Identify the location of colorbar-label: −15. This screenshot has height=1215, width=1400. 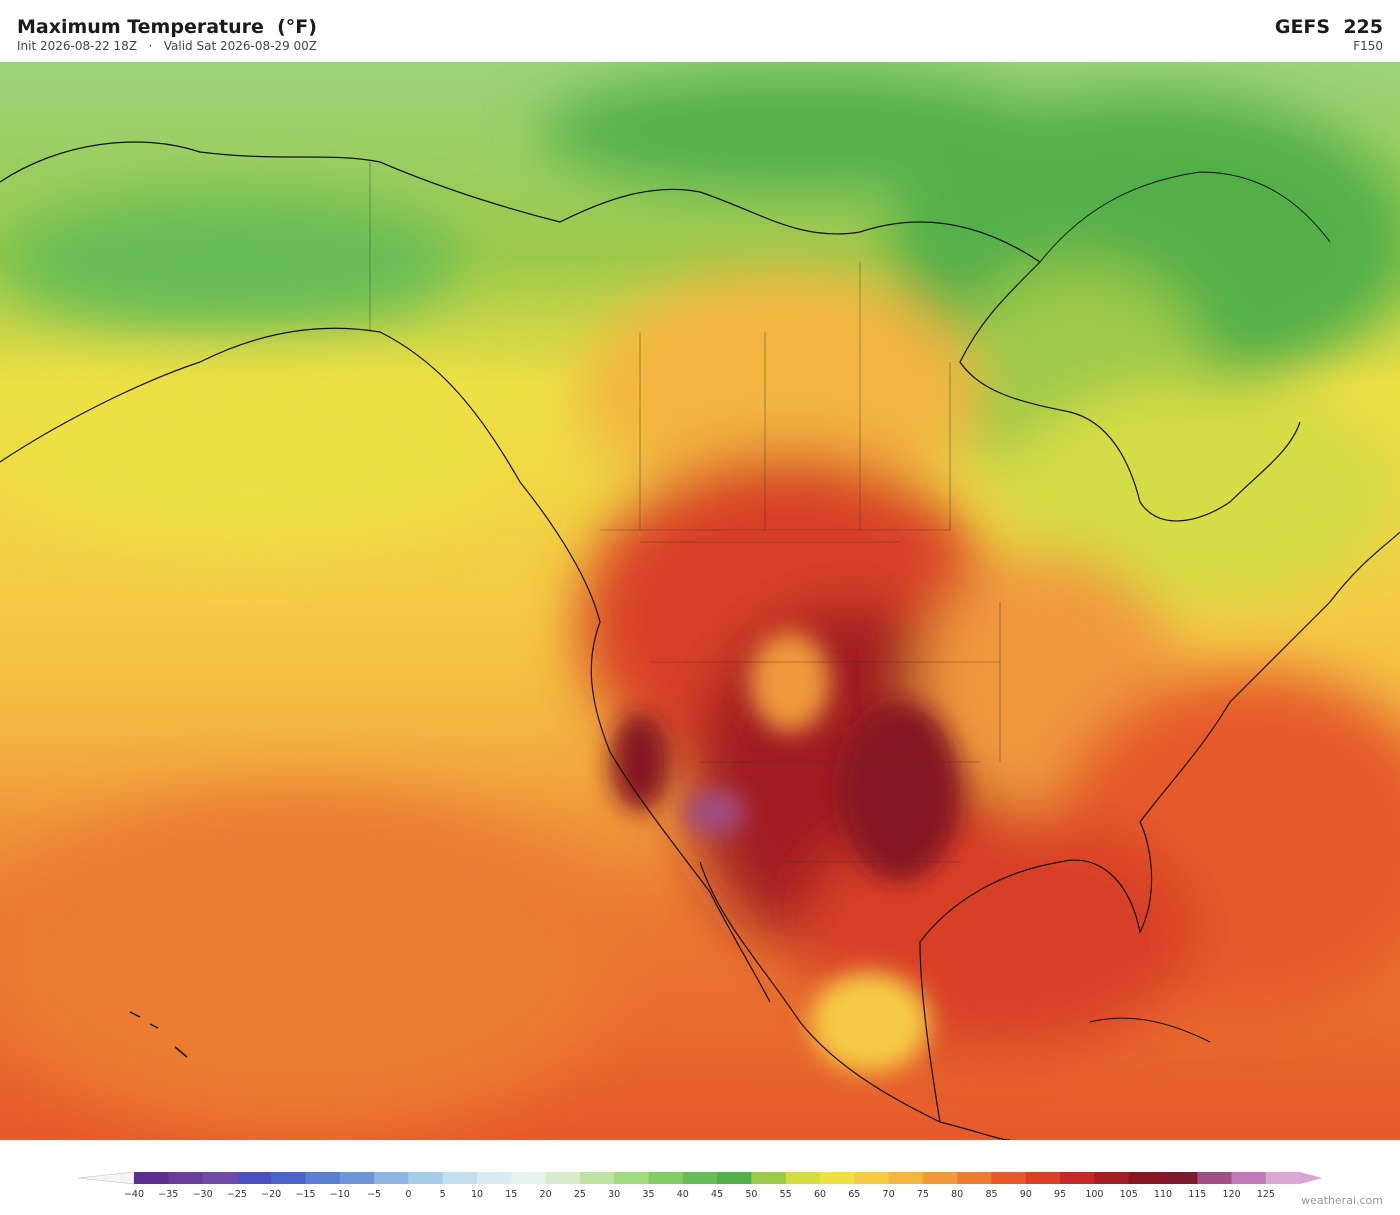
(305, 1194).